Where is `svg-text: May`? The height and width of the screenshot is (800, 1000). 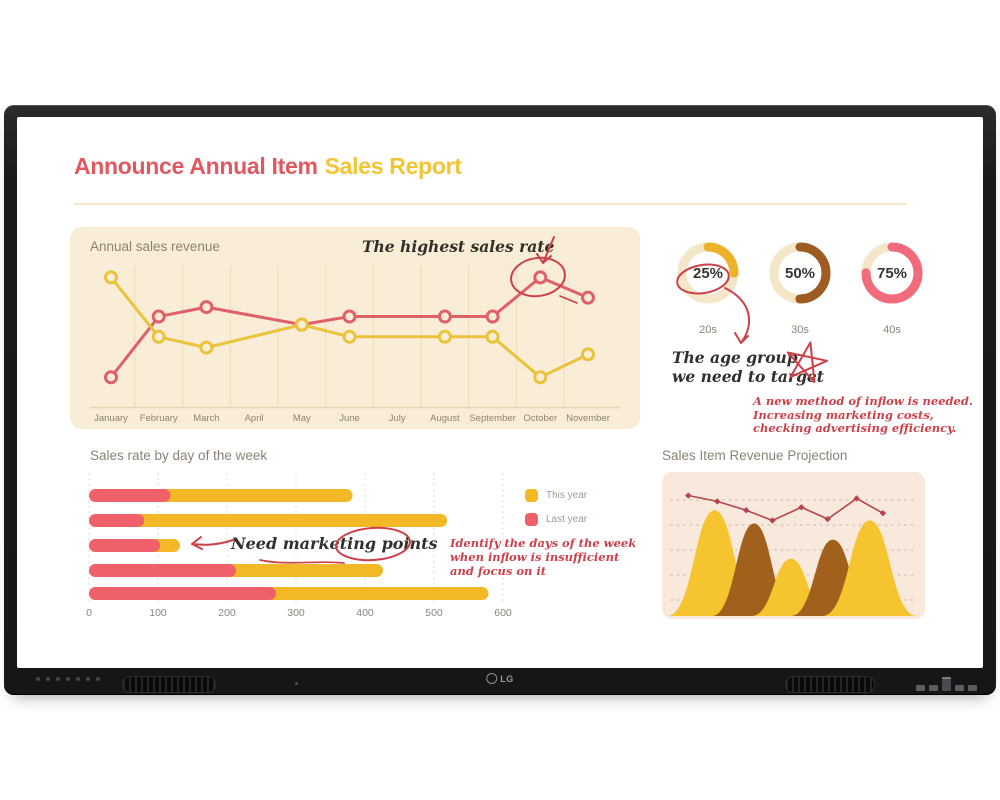
svg-text: May is located at coordinates (302, 418).